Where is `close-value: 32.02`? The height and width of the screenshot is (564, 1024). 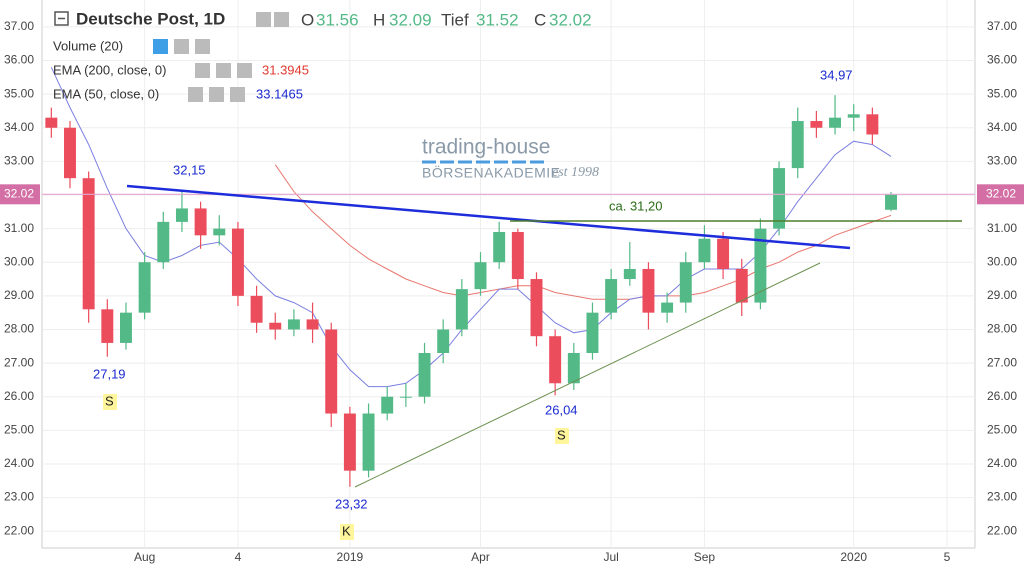 close-value: 32.02 is located at coordinates (570, 19).